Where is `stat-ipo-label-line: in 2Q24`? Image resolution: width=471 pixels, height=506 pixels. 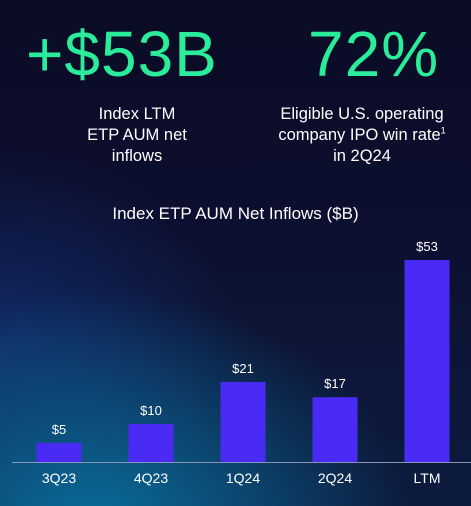
stat-ipo-label-line: in 2Q24 is located at coordinates (362, 156).